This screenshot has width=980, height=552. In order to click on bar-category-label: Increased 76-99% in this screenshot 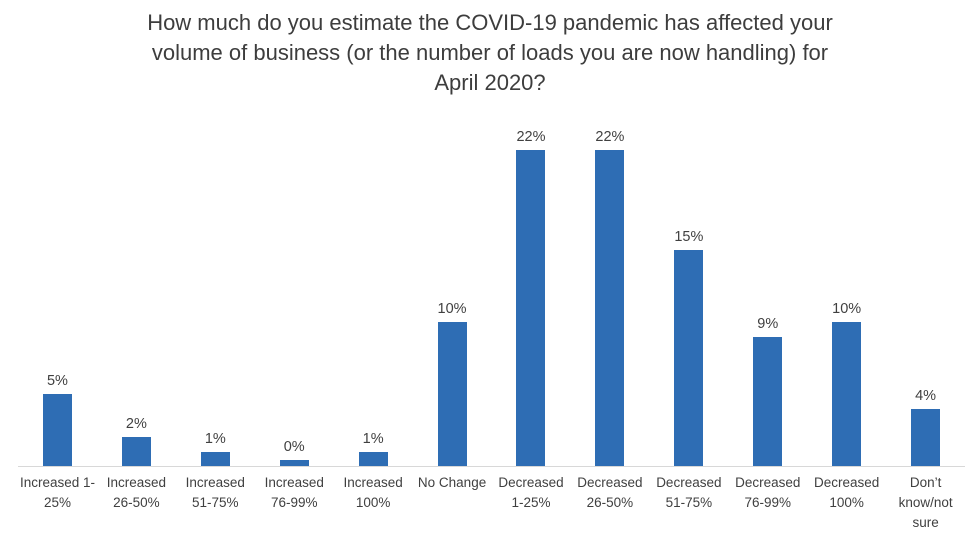, I will do `click(294, 492)`.